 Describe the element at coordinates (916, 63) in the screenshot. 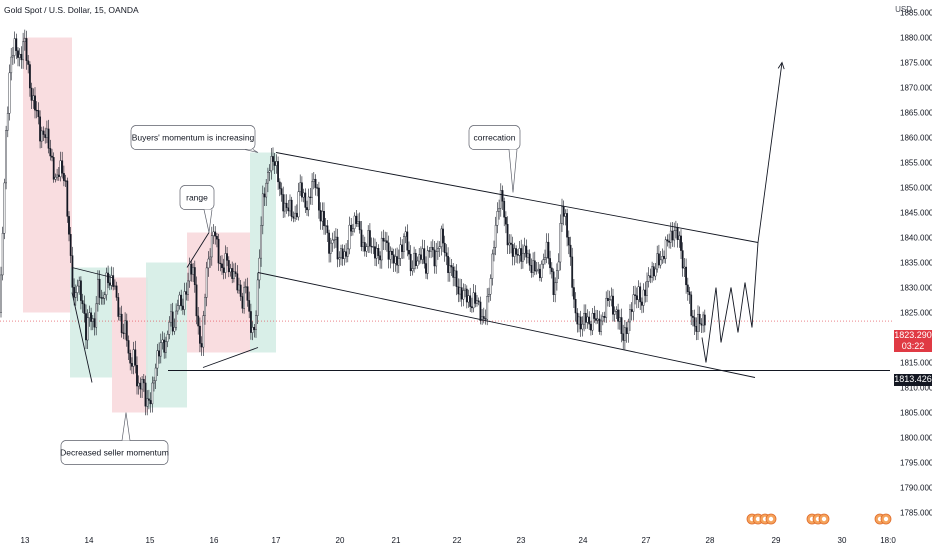

I see `price-tick-label: 1875.000` at that location.